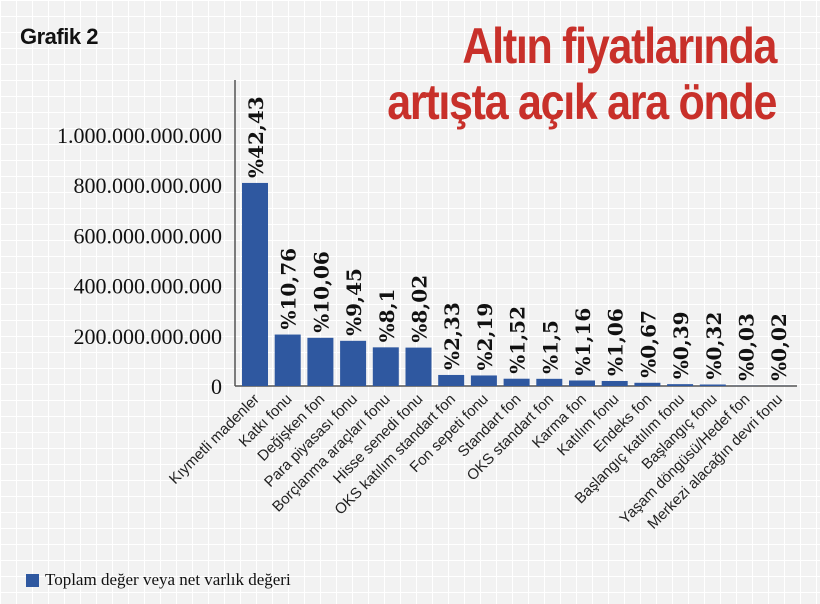 Image resolution: width=820 pixels, height=604 pixels. Describe the element at coordinates (256, 137) in the screenshot. I see `data-label: %42,43` at that location.